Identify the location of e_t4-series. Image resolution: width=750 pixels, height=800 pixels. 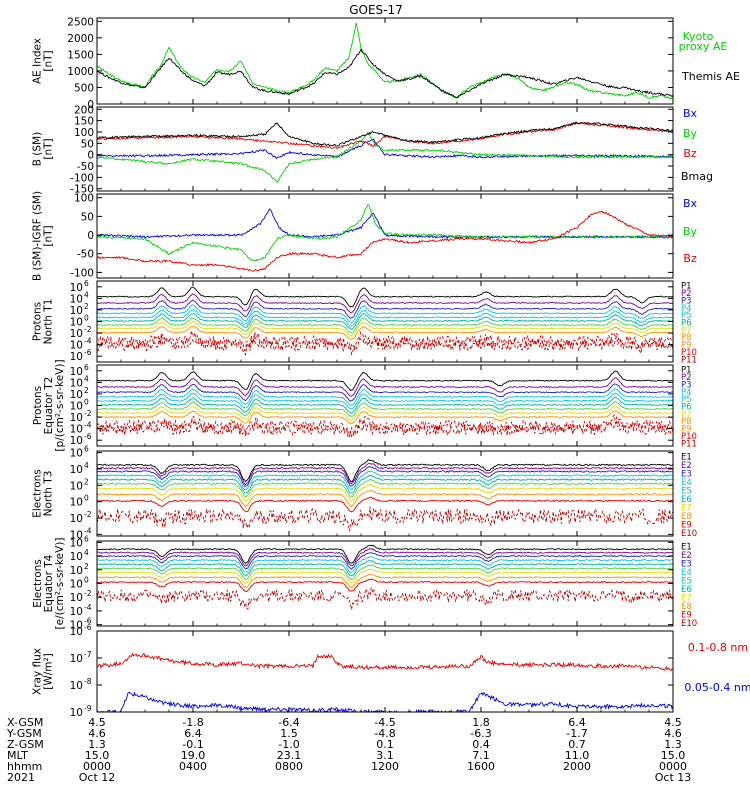
(385, 577).